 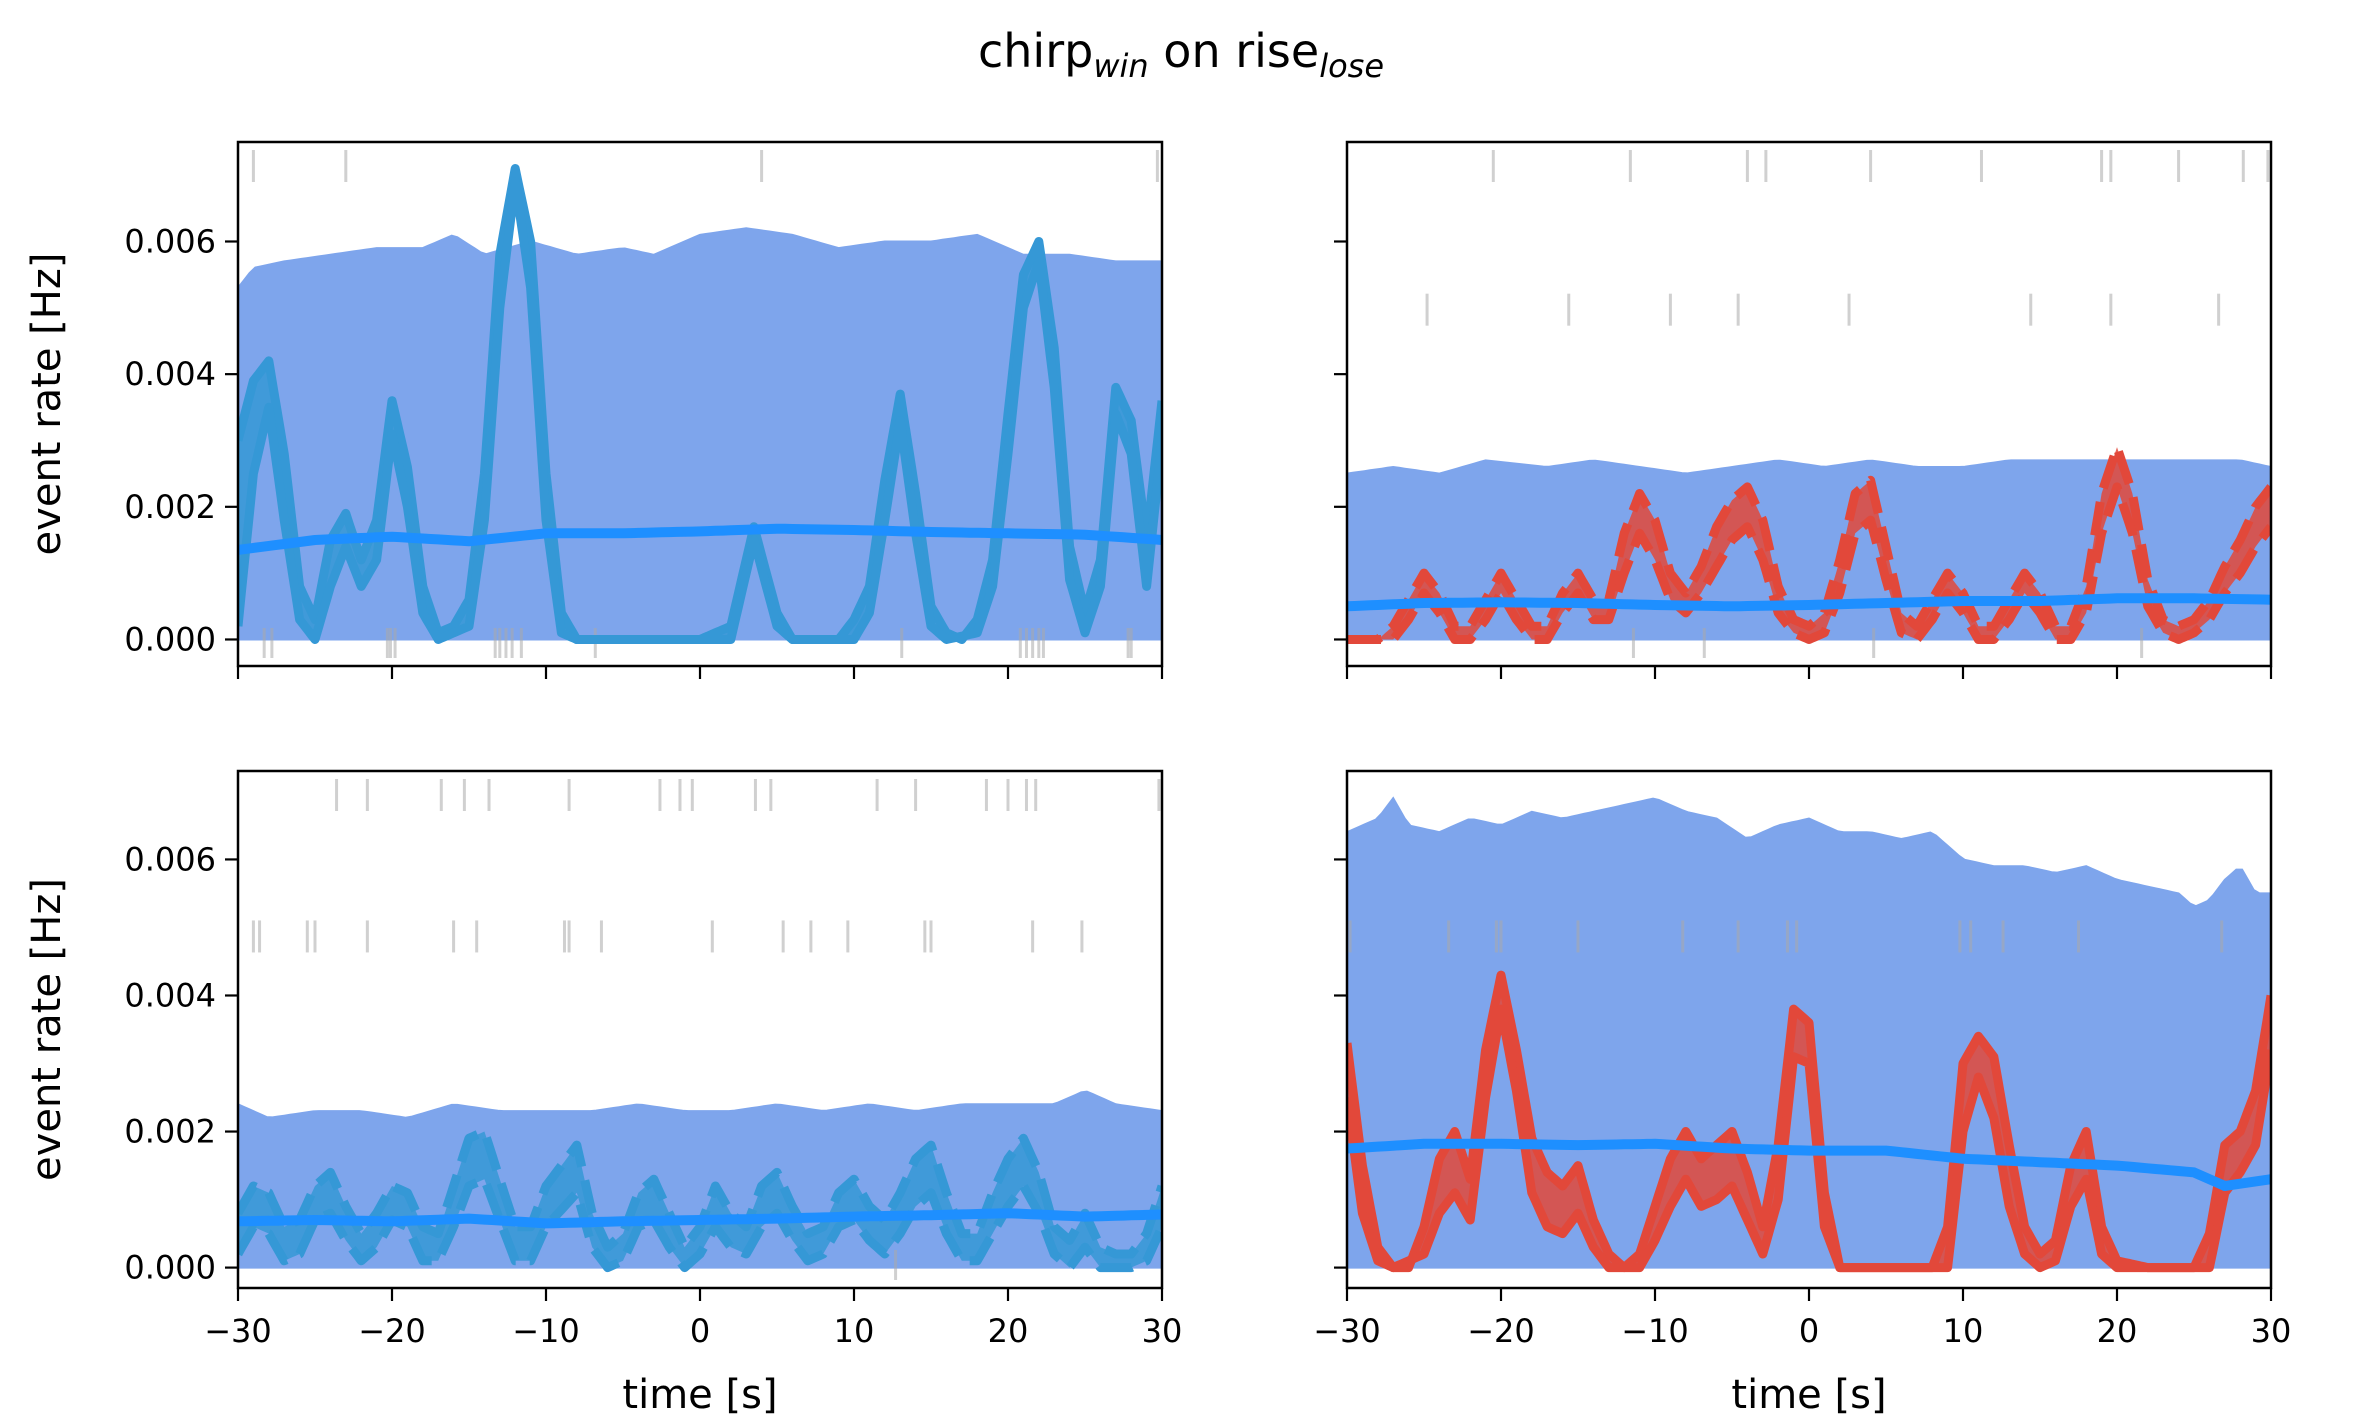 What do you see at coordinates (2271, 1331) in the screenshot?
I see `bottom-right-xtick-label-6: 30` at bounding box center [2271, 1331].